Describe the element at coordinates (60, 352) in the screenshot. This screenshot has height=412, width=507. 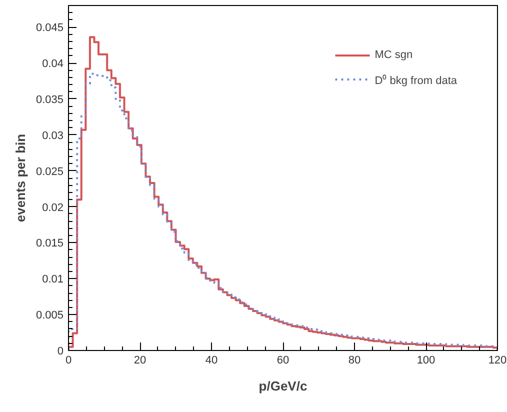
I see `y-tick-label: 0` at that location.